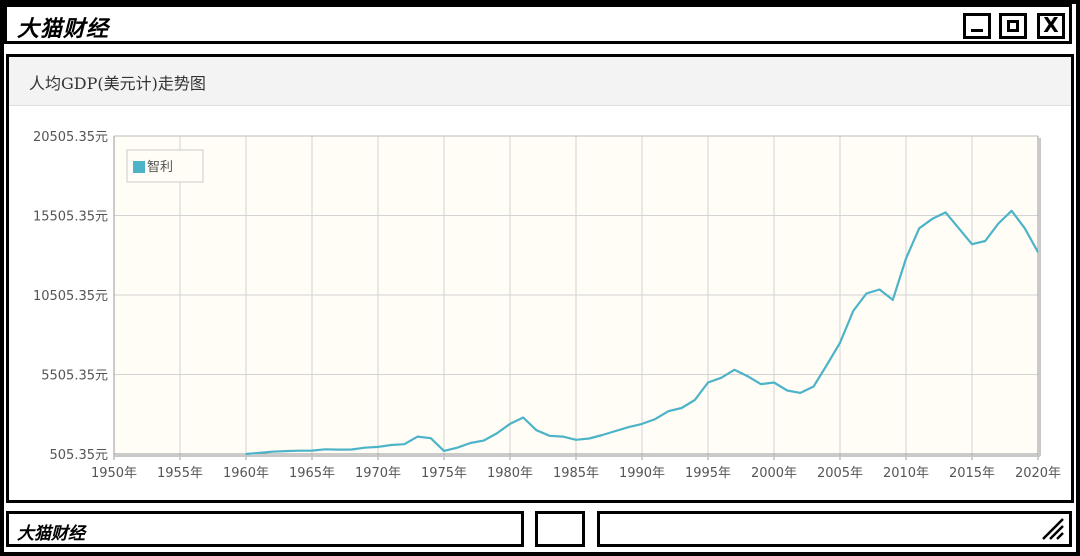 The image size is (1080, 556). What do you see at coordinates (312, 473) in the screenshot?
I see `x-tick-label: 1965年` at bounding box center [312, 473].